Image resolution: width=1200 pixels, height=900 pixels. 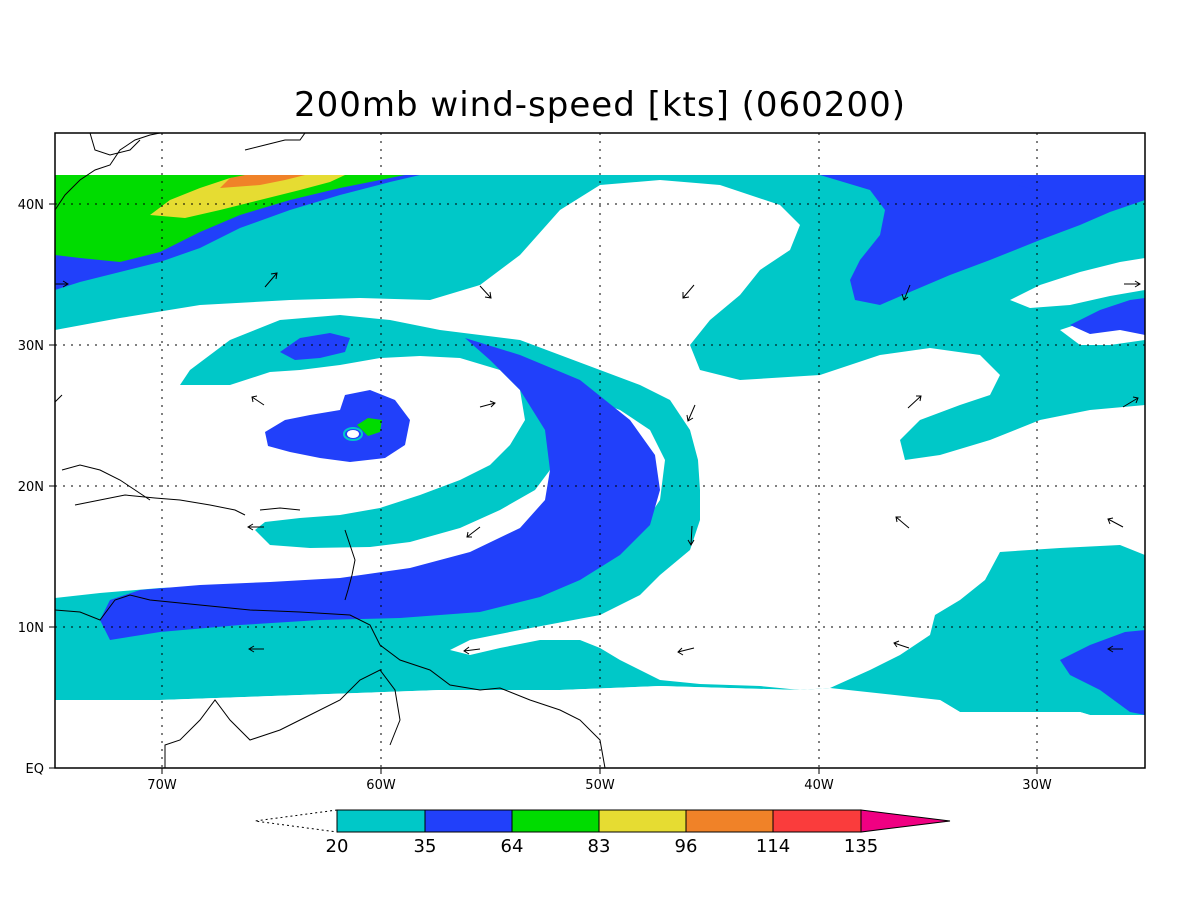 What do you see at coordinates (282, 718) in the screenshot?
I see `coast-venezuela-interior` at bounding box center [282, 718].